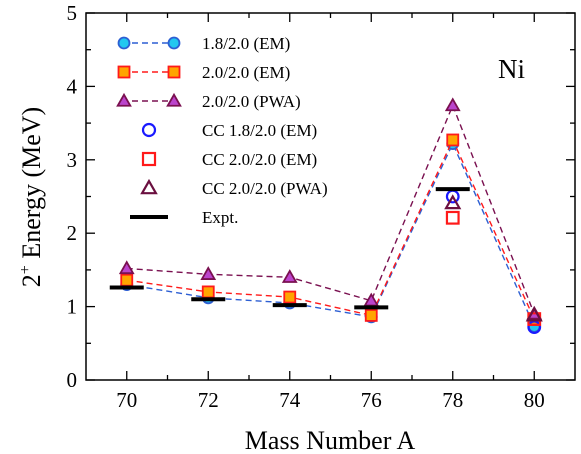 This screenshot has height=454, width=581. I want to click on y-axis-label: 2+ Energy (MeV), so click(31, 197).